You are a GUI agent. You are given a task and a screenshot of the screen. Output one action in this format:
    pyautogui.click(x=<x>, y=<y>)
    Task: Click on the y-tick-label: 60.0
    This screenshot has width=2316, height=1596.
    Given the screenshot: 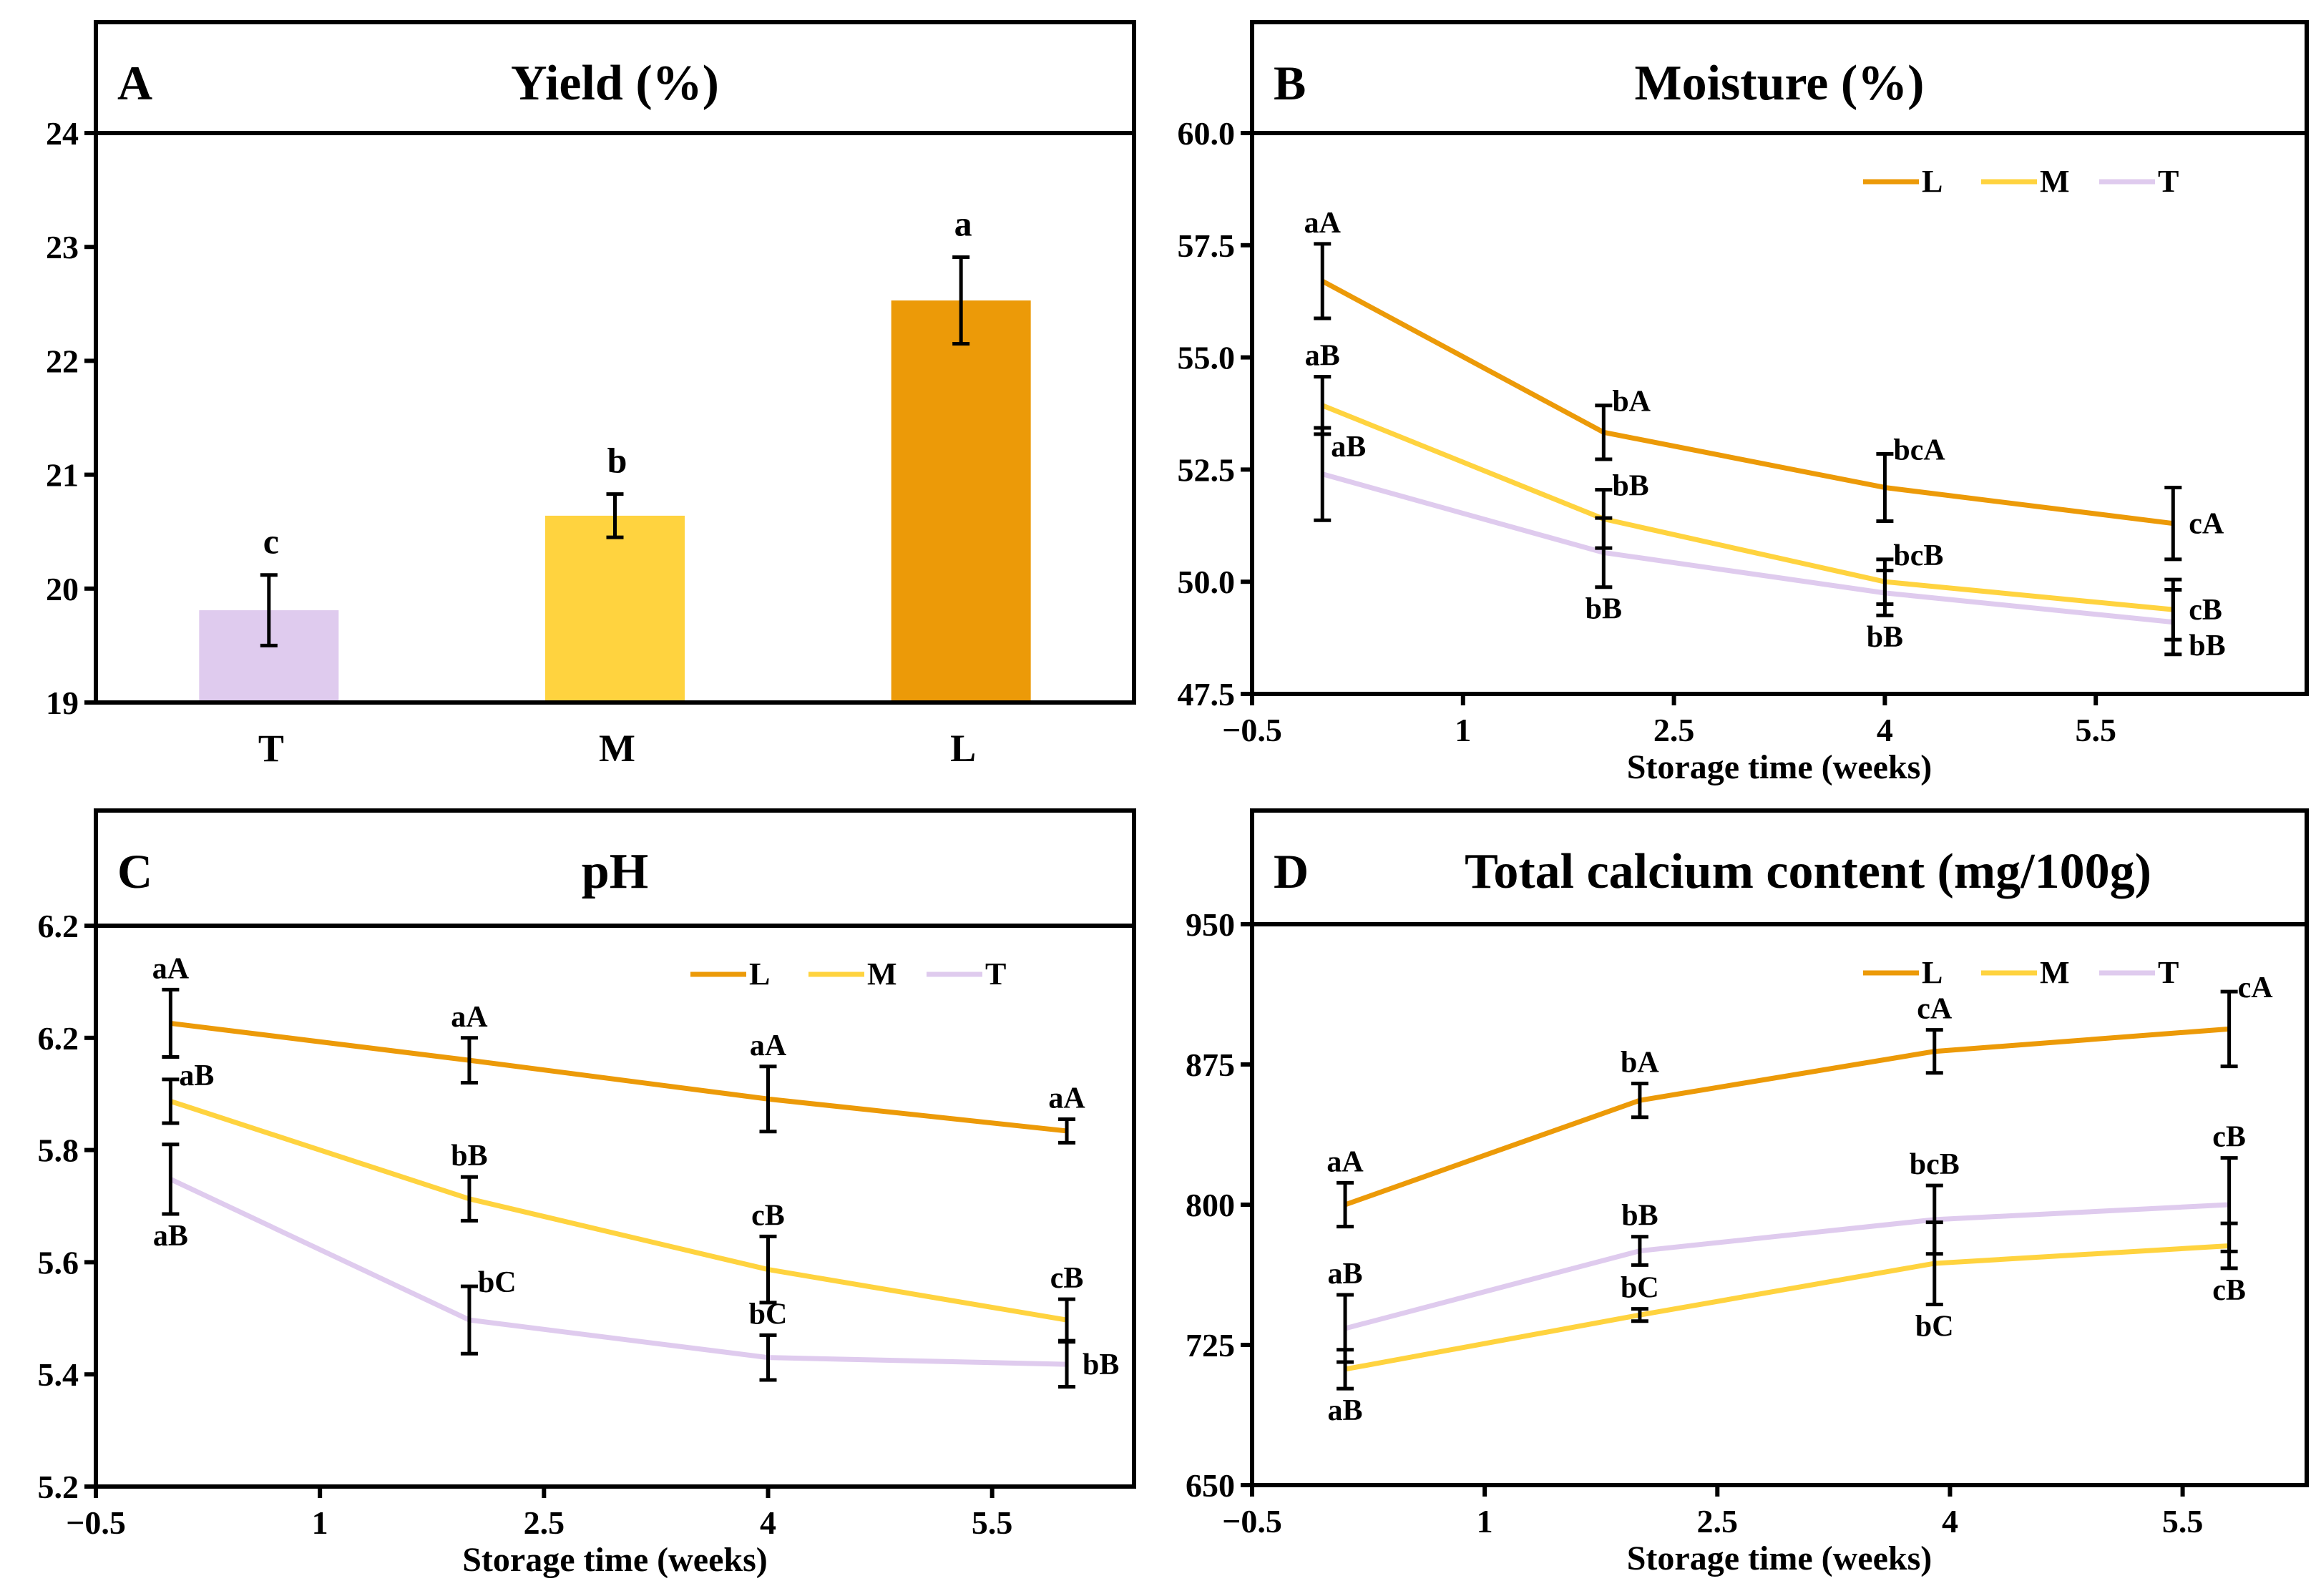 What is the action you would take?
    pyautogui.click(x=1207, y=133)
    